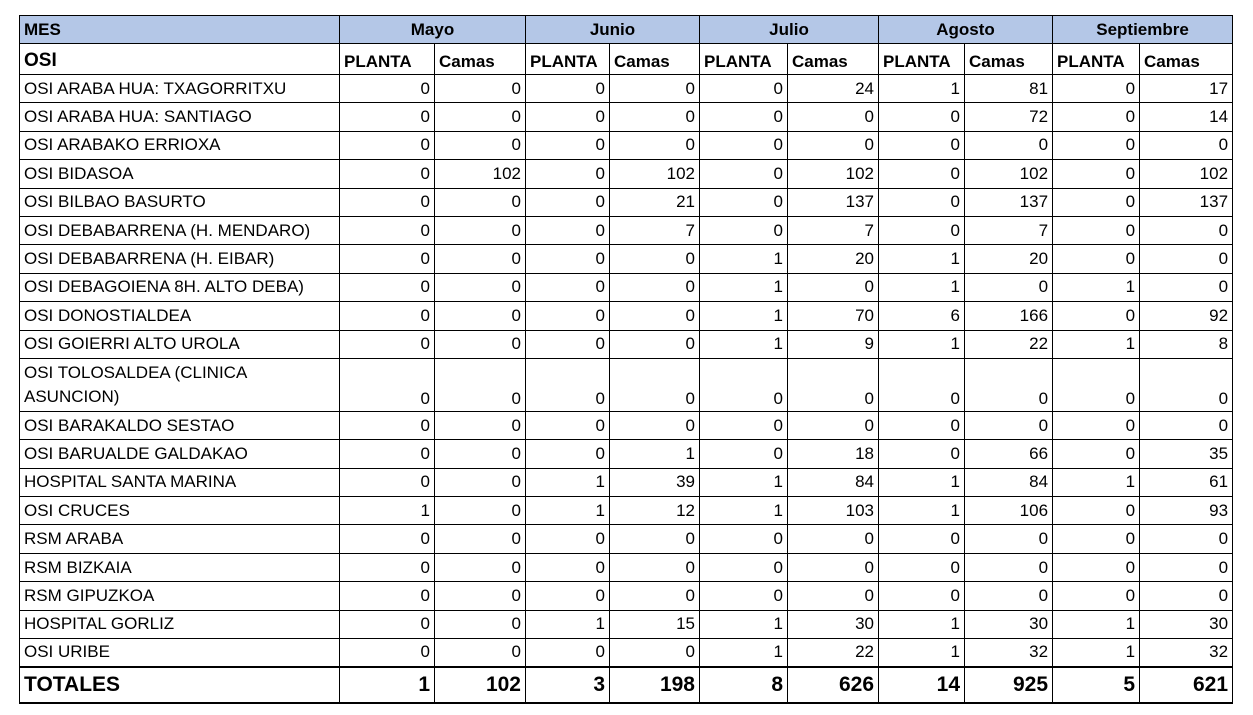 This screenshot has height=715, width=1253. What do you see at coordinates (654, 511) in the screenshot?
I see `camas-cell: 12` at bounding box center [654, 511].